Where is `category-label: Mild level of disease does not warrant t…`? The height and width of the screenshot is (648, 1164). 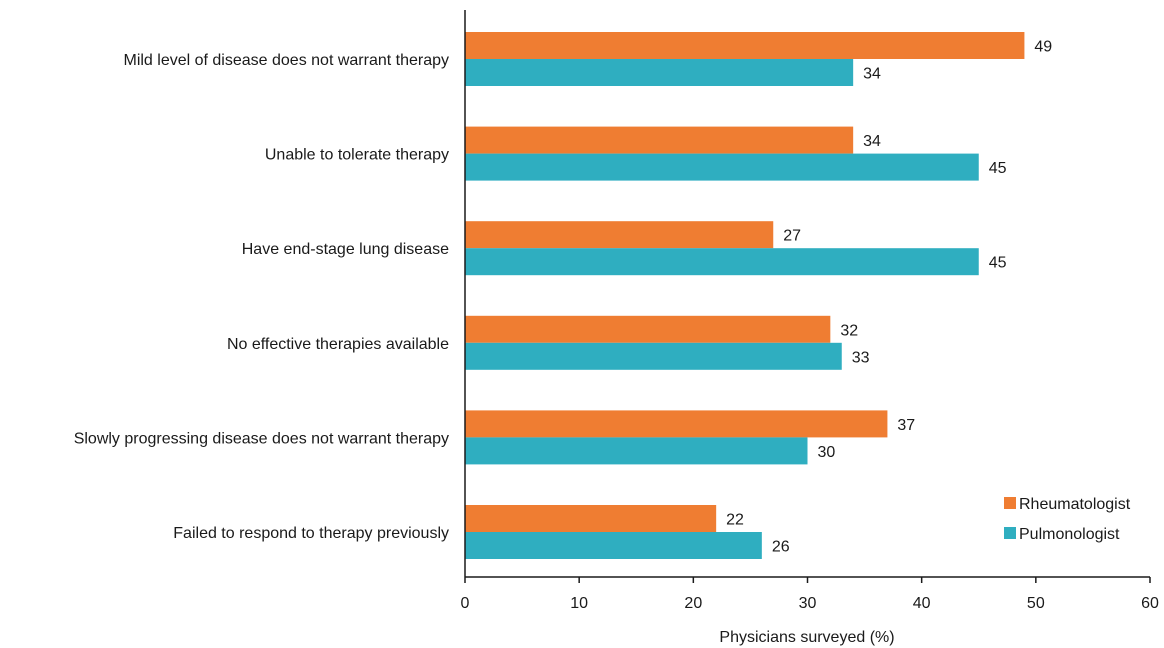
category-label: Mild level of disease does not warrant t… is located at coordinates (286, 60).